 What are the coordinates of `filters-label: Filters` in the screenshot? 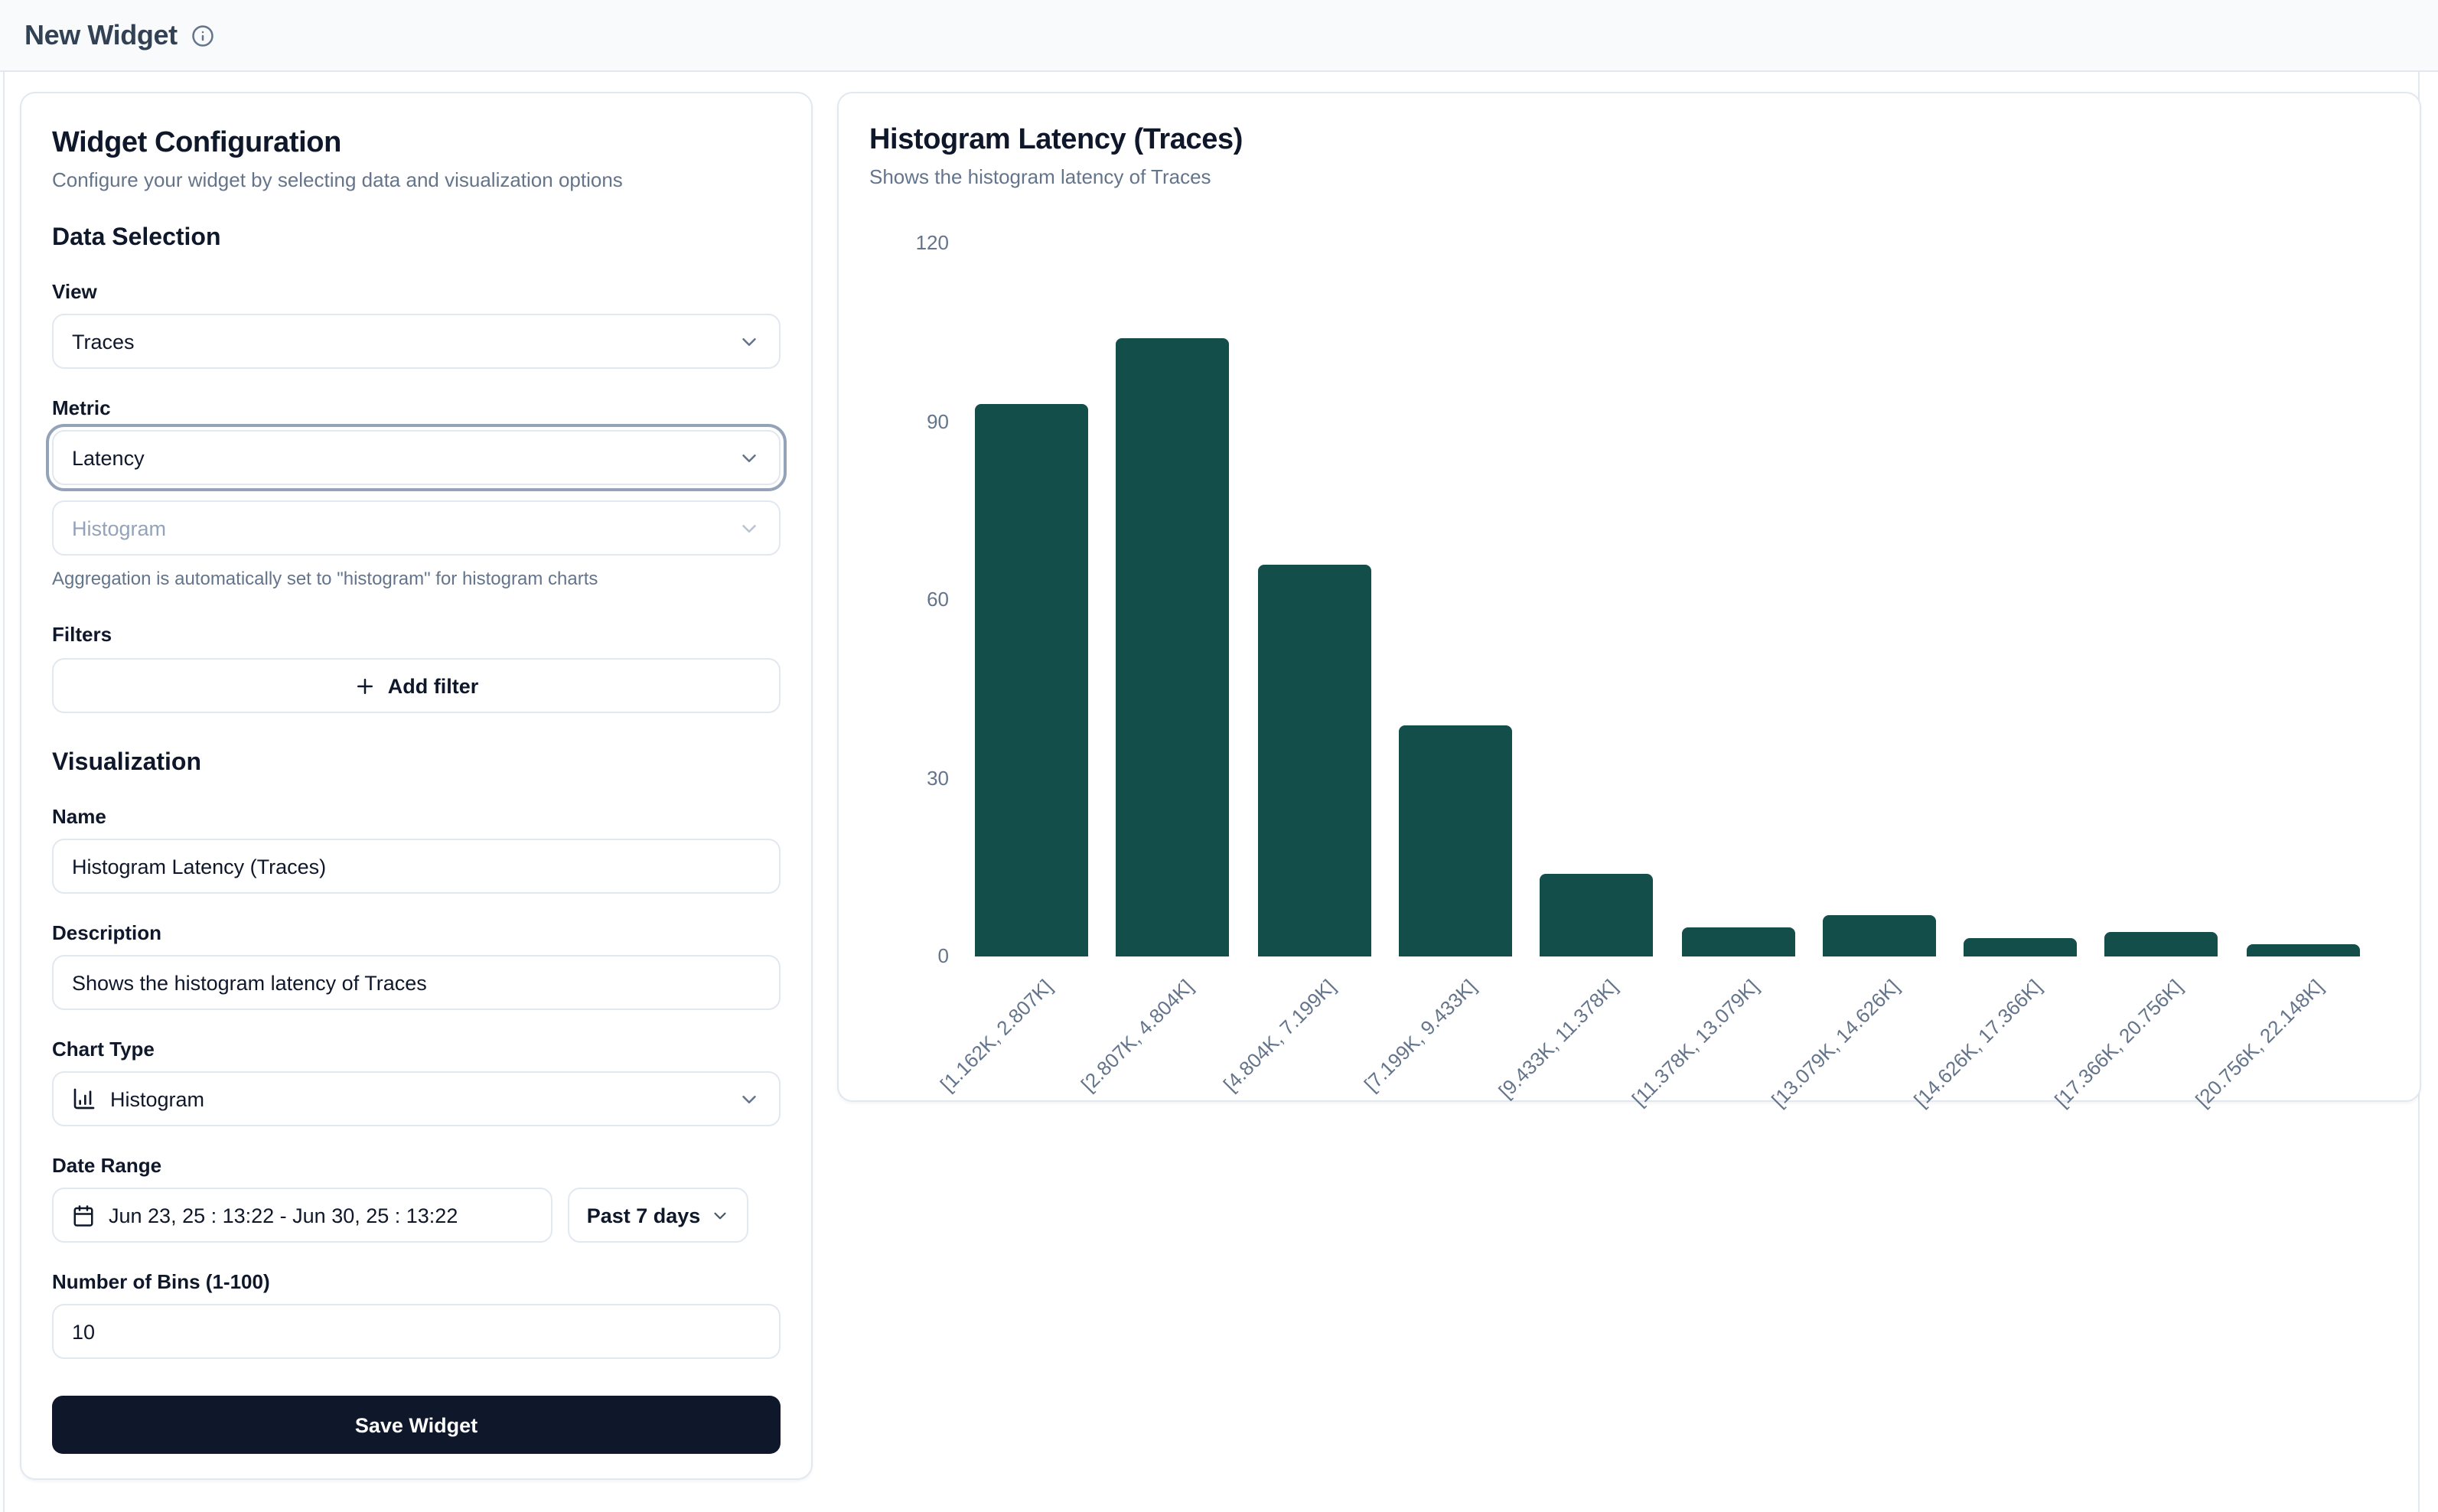 It's located at (82, 634).